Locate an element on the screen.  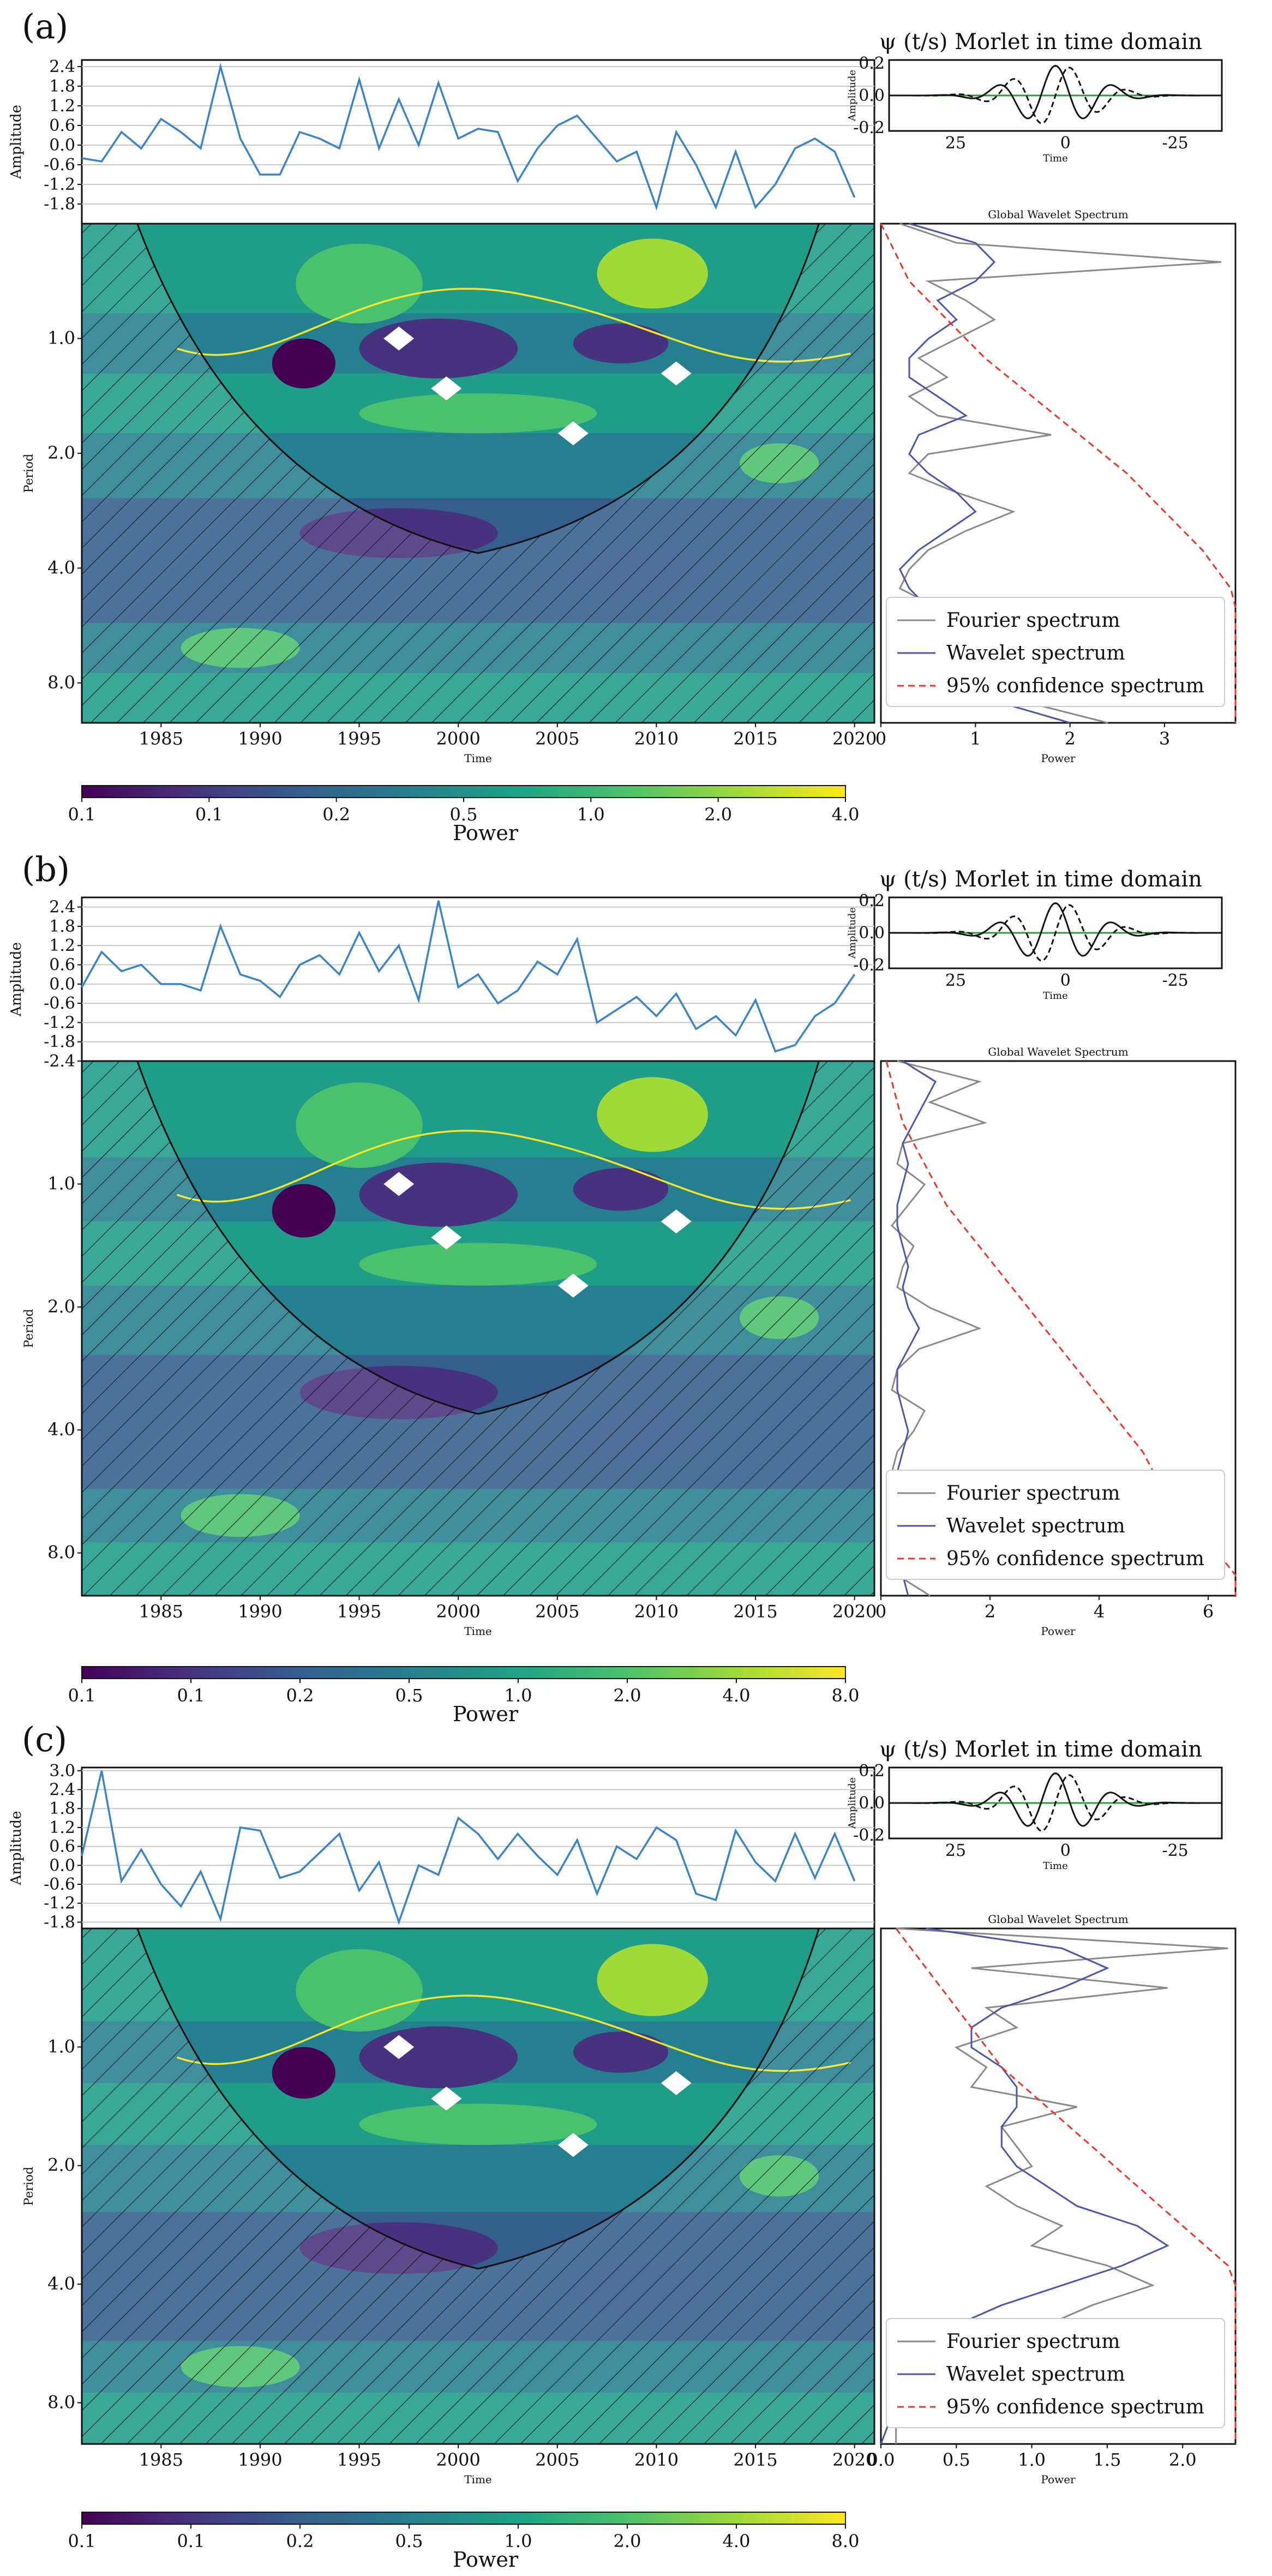
colorbar-tick-label: 0.5 is located at coordinates (409, 1695).